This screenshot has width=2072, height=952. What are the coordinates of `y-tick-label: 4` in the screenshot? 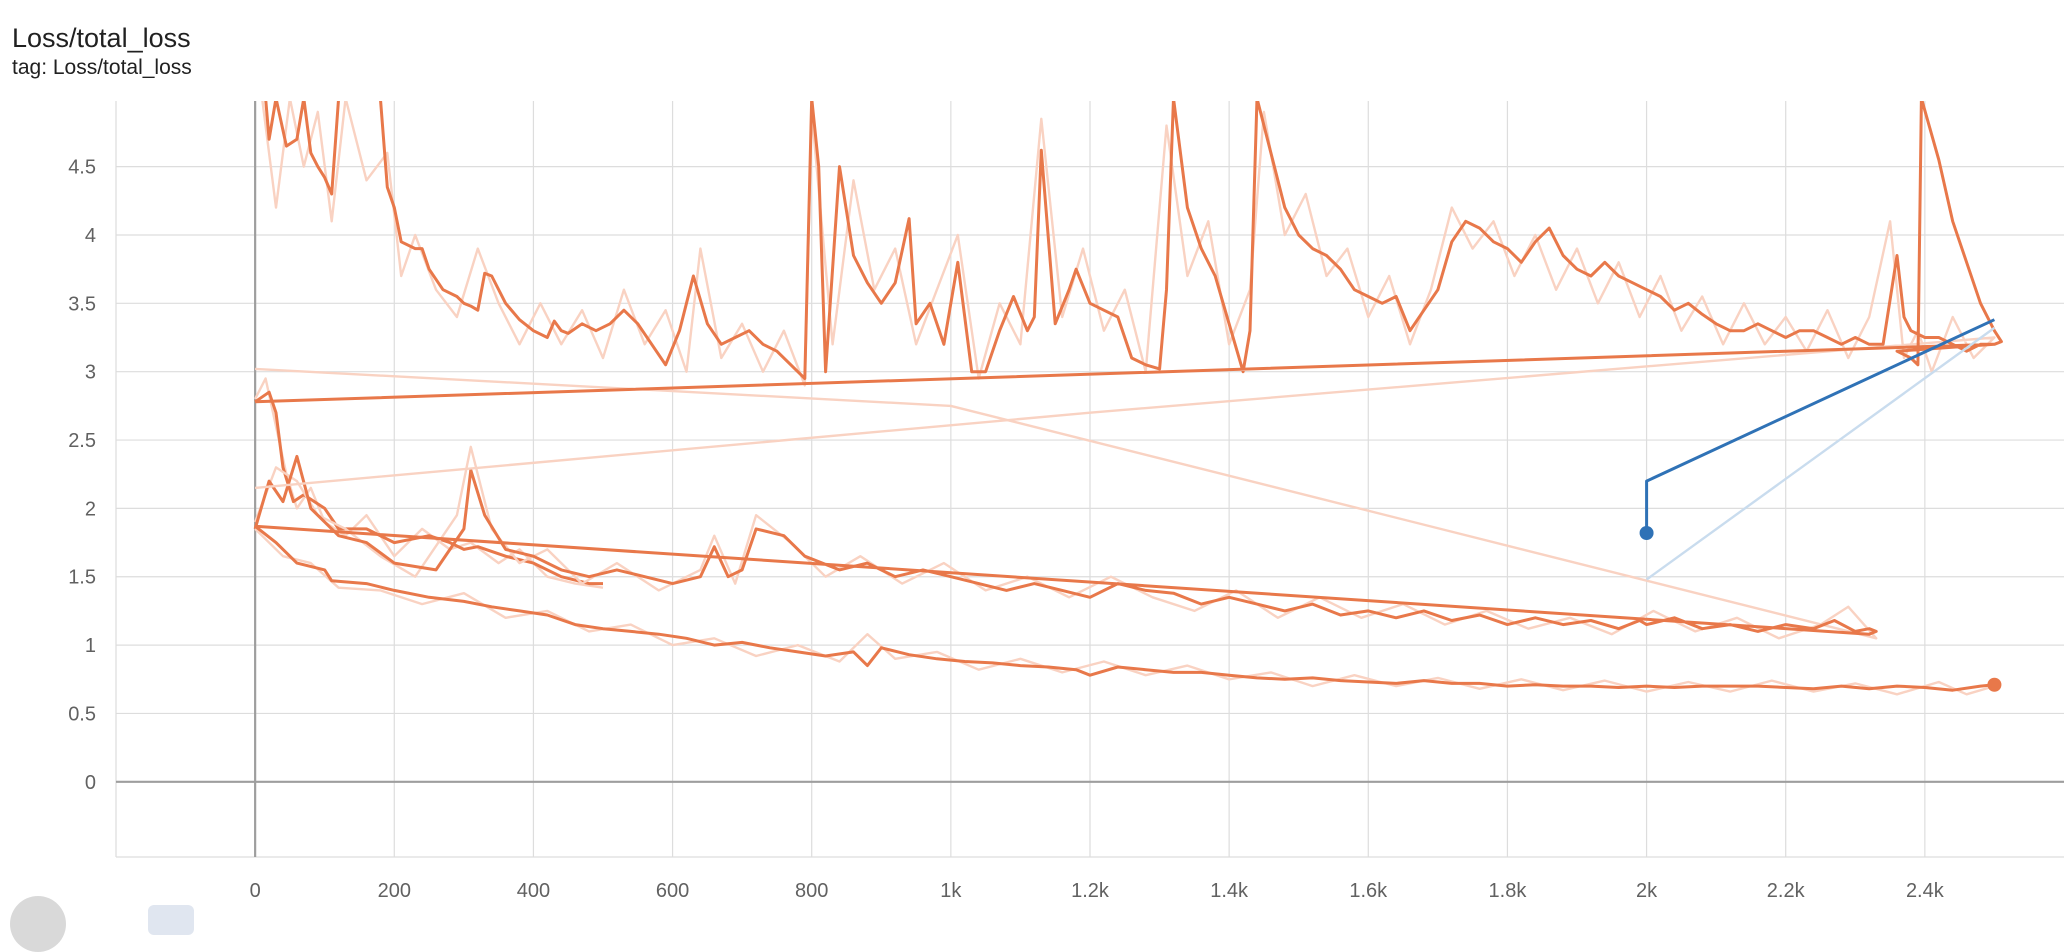 It's located at (90, 236).